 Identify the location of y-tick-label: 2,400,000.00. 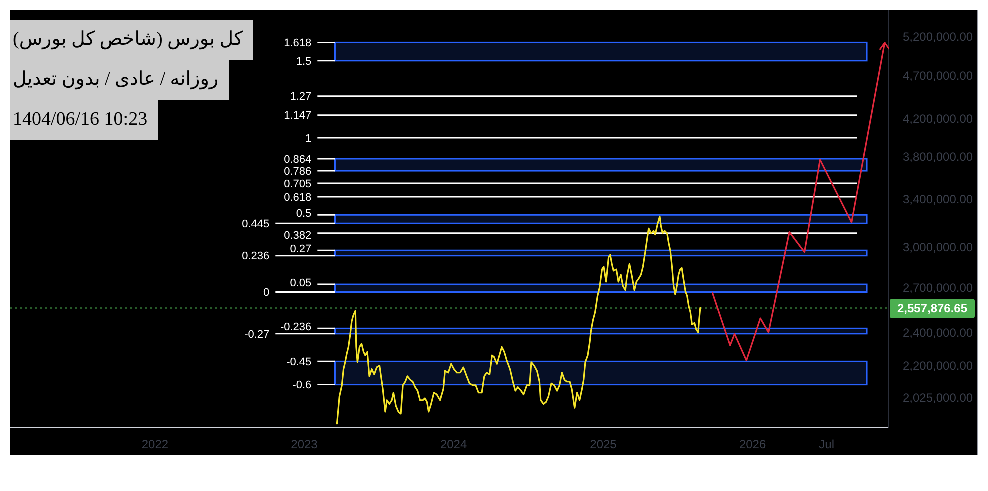
(938, 333).